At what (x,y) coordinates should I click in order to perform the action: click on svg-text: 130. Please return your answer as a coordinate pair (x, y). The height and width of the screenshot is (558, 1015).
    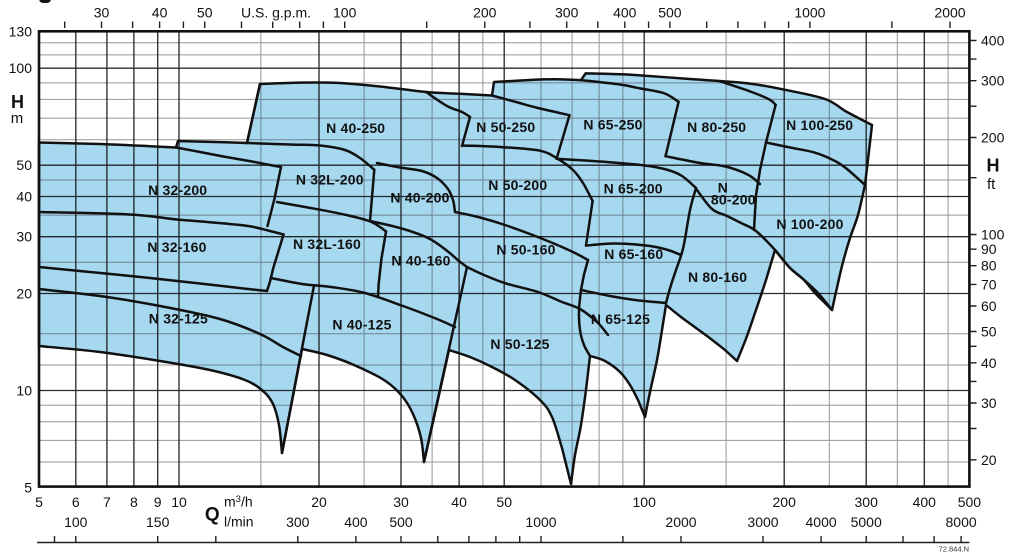
    Looking at the image, I should click on (21, 32).